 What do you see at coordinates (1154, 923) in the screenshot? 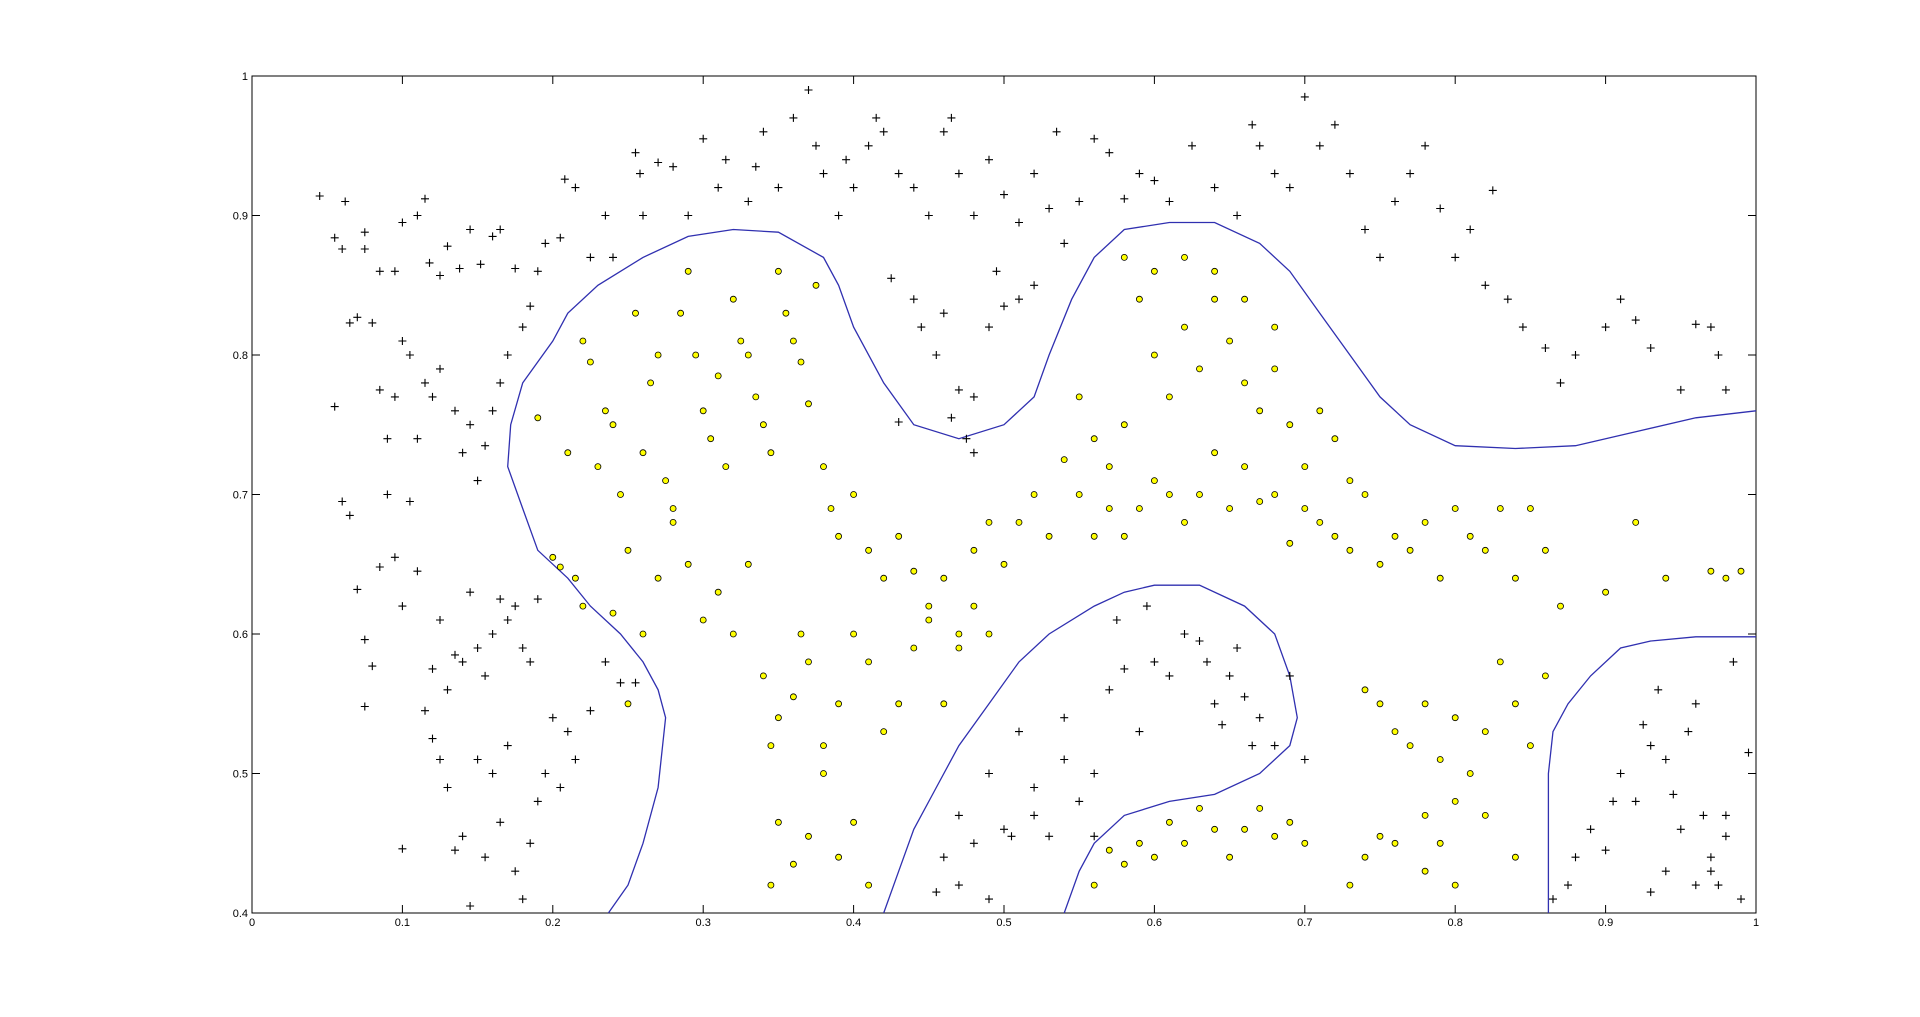
I see `x-tick-label: 0.6` at bounding box center [1154, 923].